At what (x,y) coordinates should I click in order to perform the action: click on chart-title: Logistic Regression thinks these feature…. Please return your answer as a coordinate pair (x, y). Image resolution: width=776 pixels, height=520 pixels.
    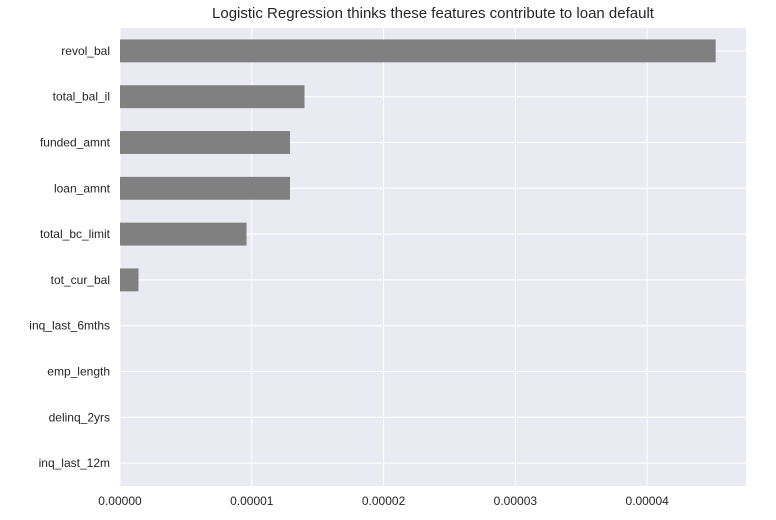
    Looking at the image, I should click on (433, 13).